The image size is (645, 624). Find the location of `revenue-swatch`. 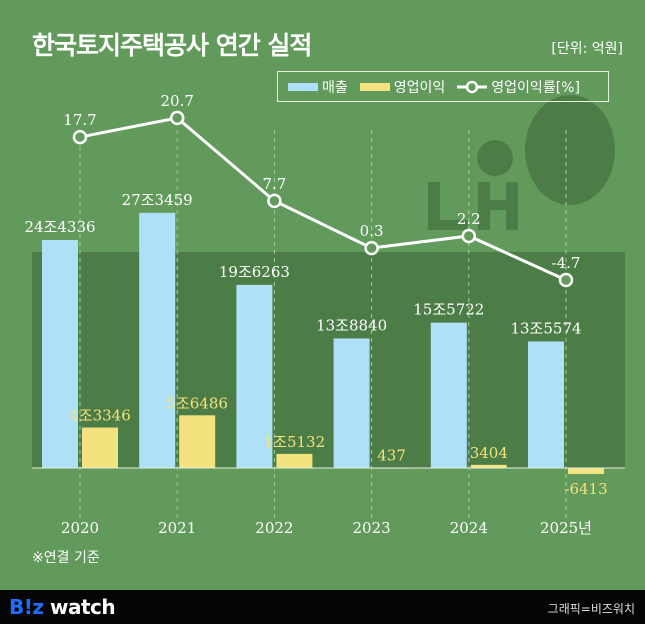

revenue-swatch is located at coordinates (303, 86).